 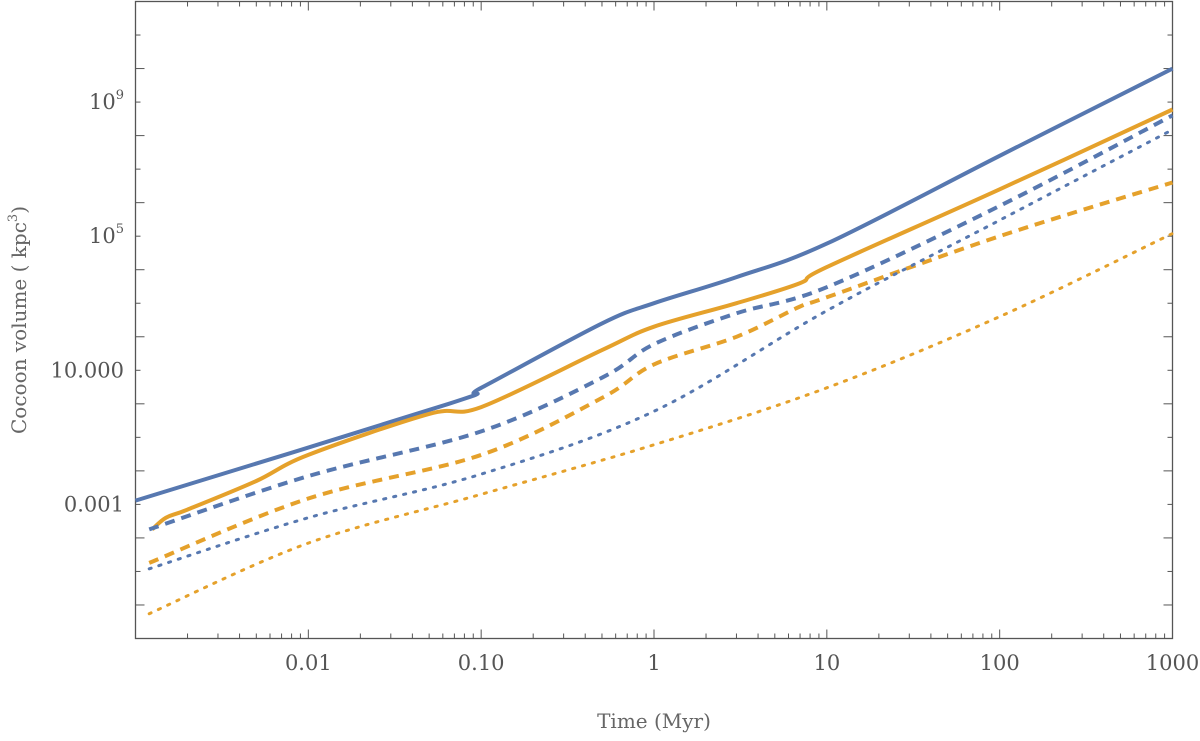 What do you see at coordinates (742, 663) in the screenshot?
I see `x-tick-labels: 0.01 0.10 1 10 100 1000` at bounding box center [742, 663].